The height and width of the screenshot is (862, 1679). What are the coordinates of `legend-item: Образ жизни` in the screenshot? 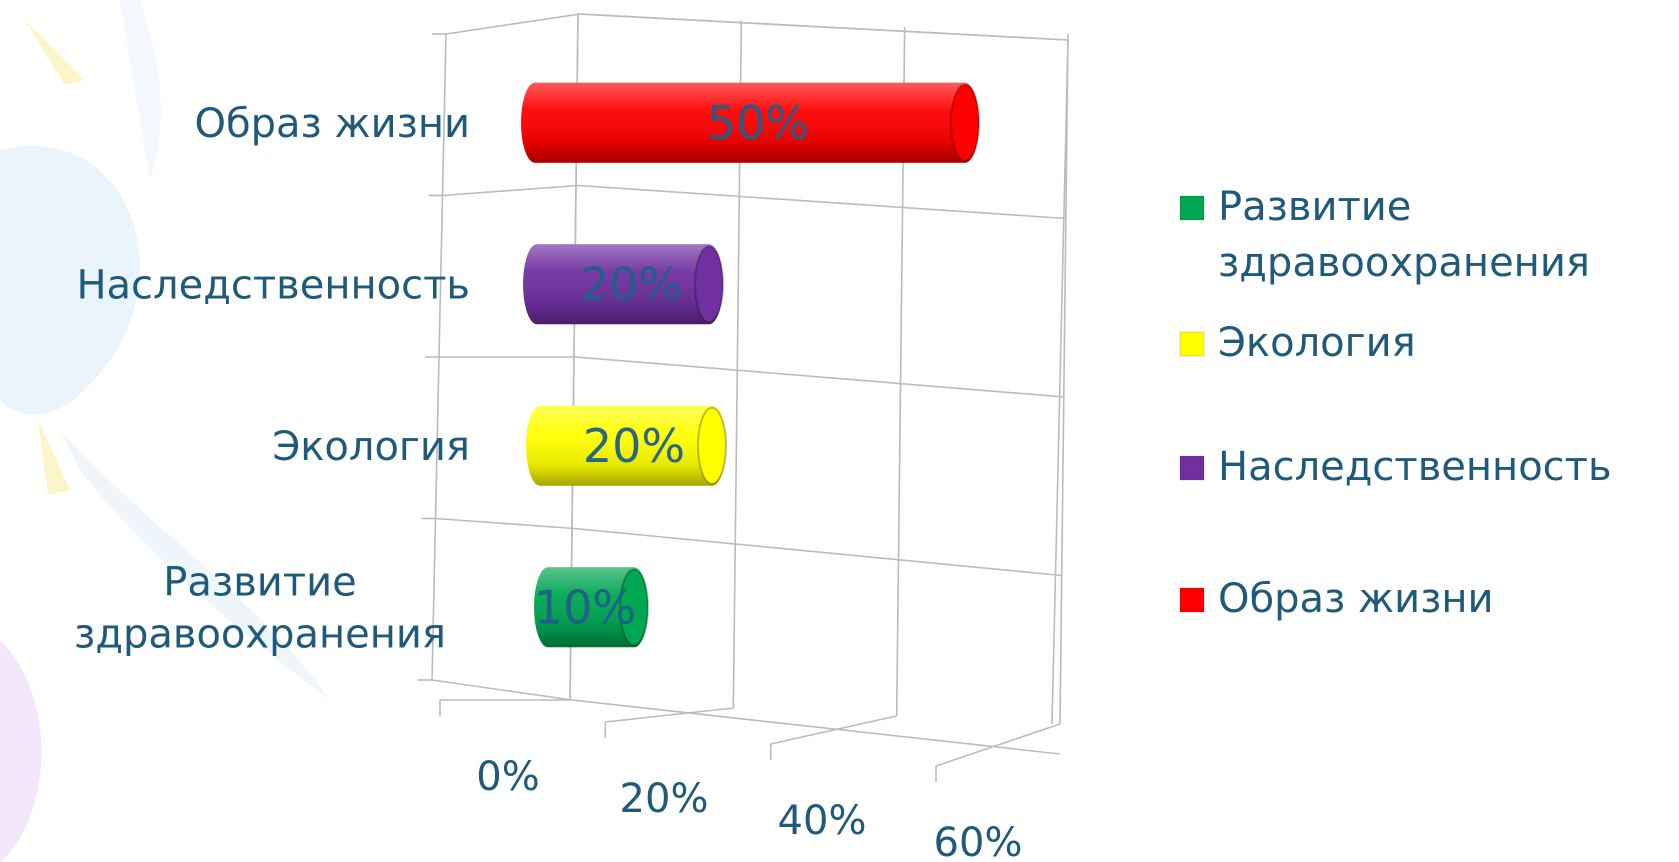 It's located at (1336, 599).